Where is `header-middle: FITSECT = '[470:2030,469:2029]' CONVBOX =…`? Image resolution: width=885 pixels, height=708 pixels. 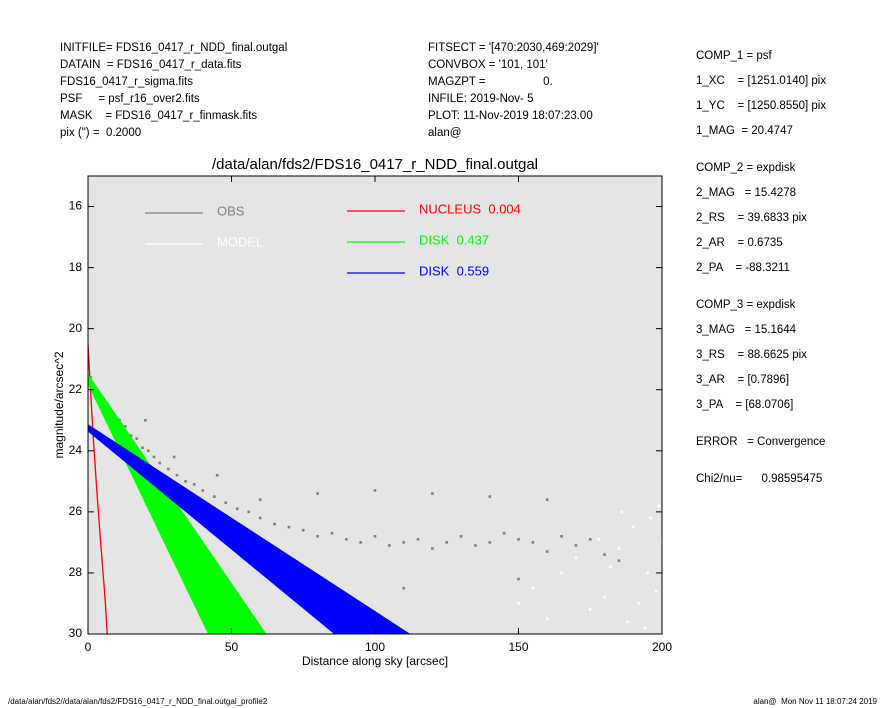 header-middle: FITSECT = '[470:2030,469:2029]' CONVBOX =… is located at coordinates (513, 91).